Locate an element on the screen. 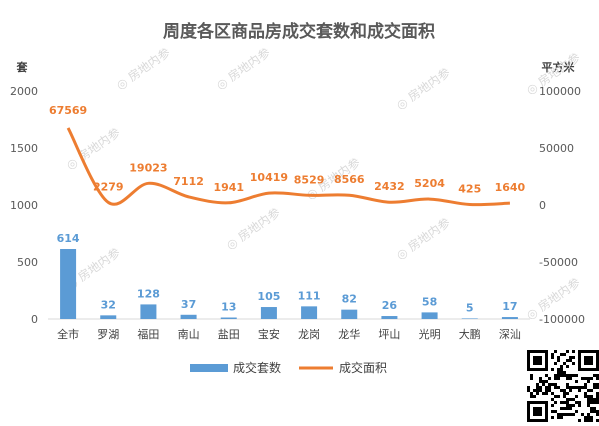  line-value-label: 425 is located at coordinates (469, 189).